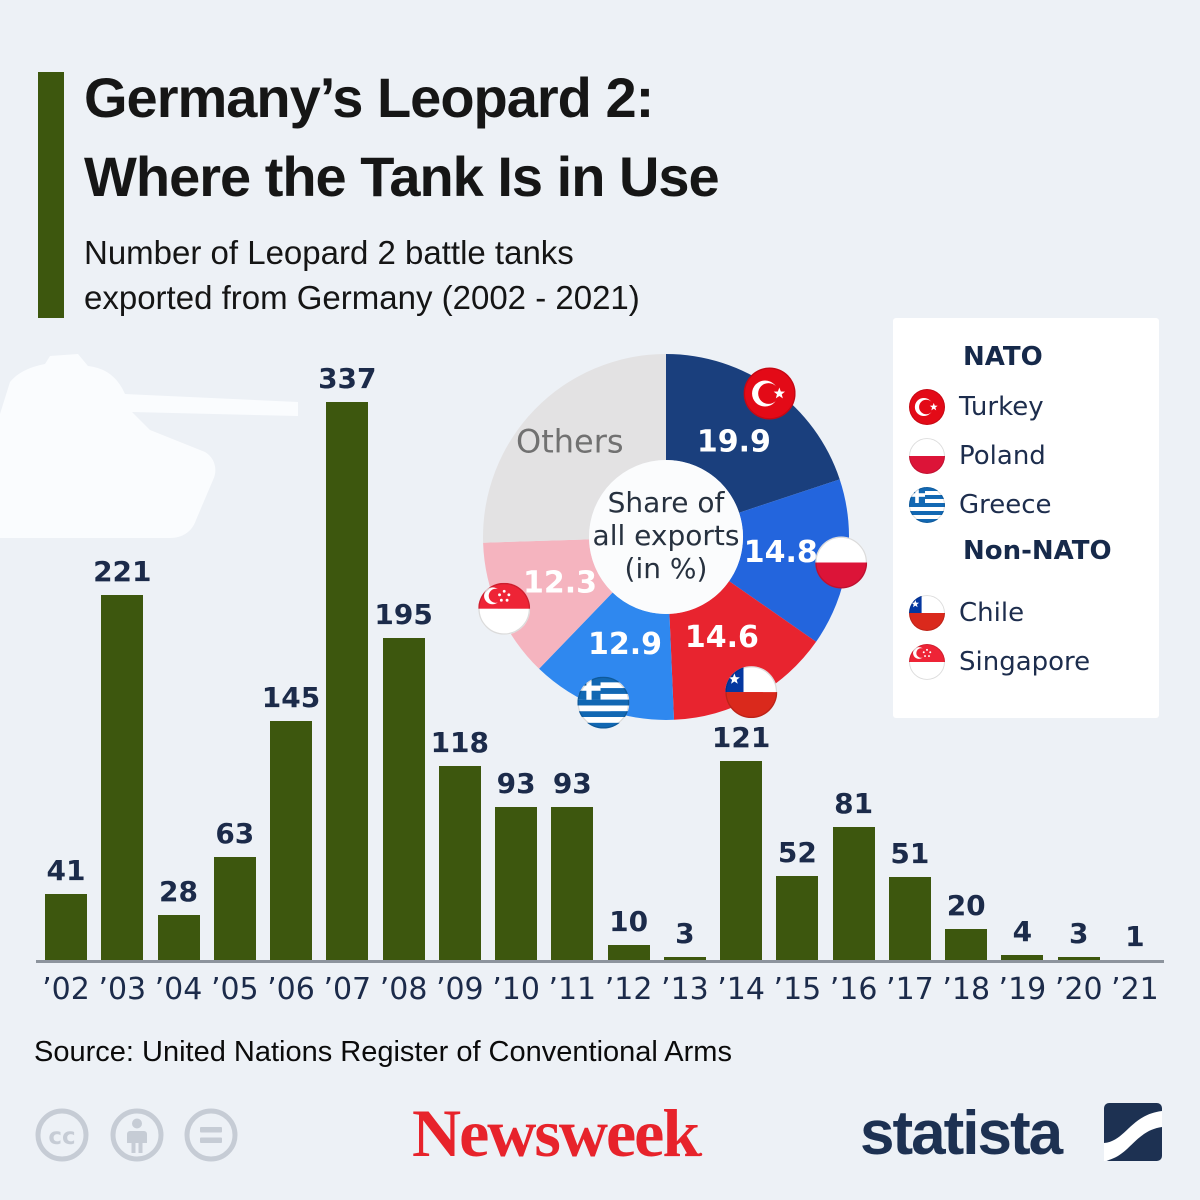  I want to click on donut-label-others: Others, so click(570, 442).